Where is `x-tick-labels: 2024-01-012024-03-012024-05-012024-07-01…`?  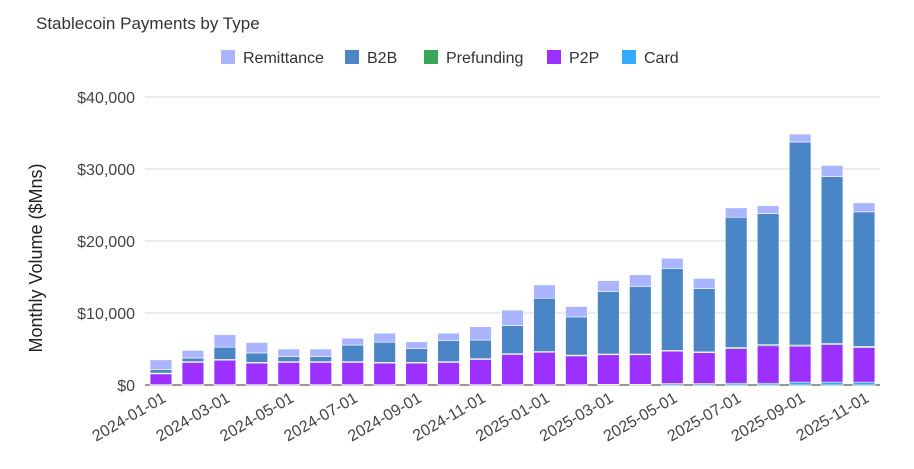 x-tick-labels: 2024-01-012024-03-012024-05-012024-07-01… is located at coordinates (481, 418).